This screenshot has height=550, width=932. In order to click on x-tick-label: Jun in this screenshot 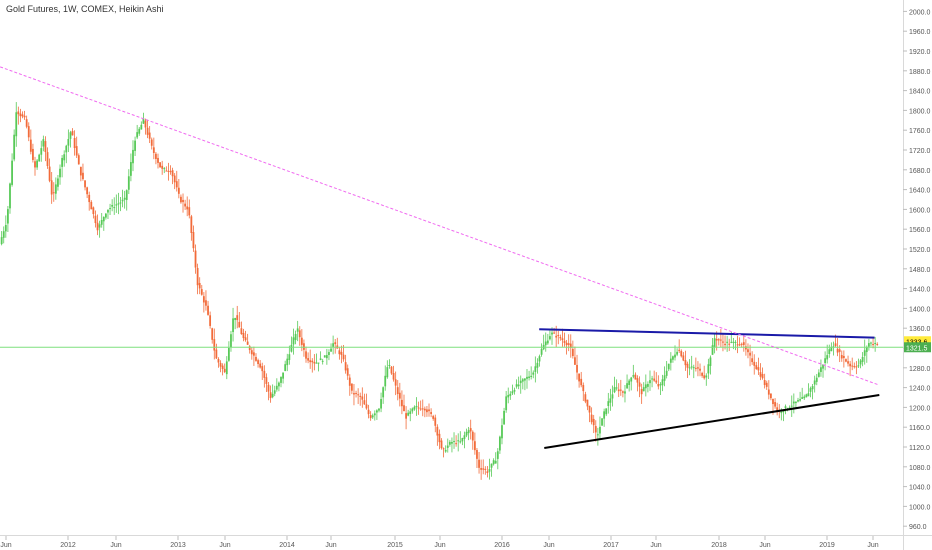, I will do `click(548, 545)`.